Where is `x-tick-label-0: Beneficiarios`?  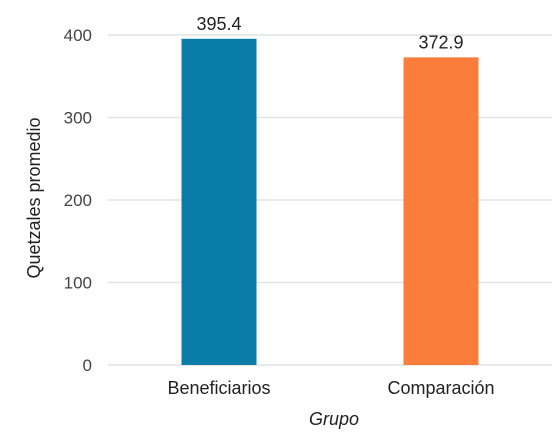
x-tick-label-0: Beneficiarios is located at coordinates (218, 388).